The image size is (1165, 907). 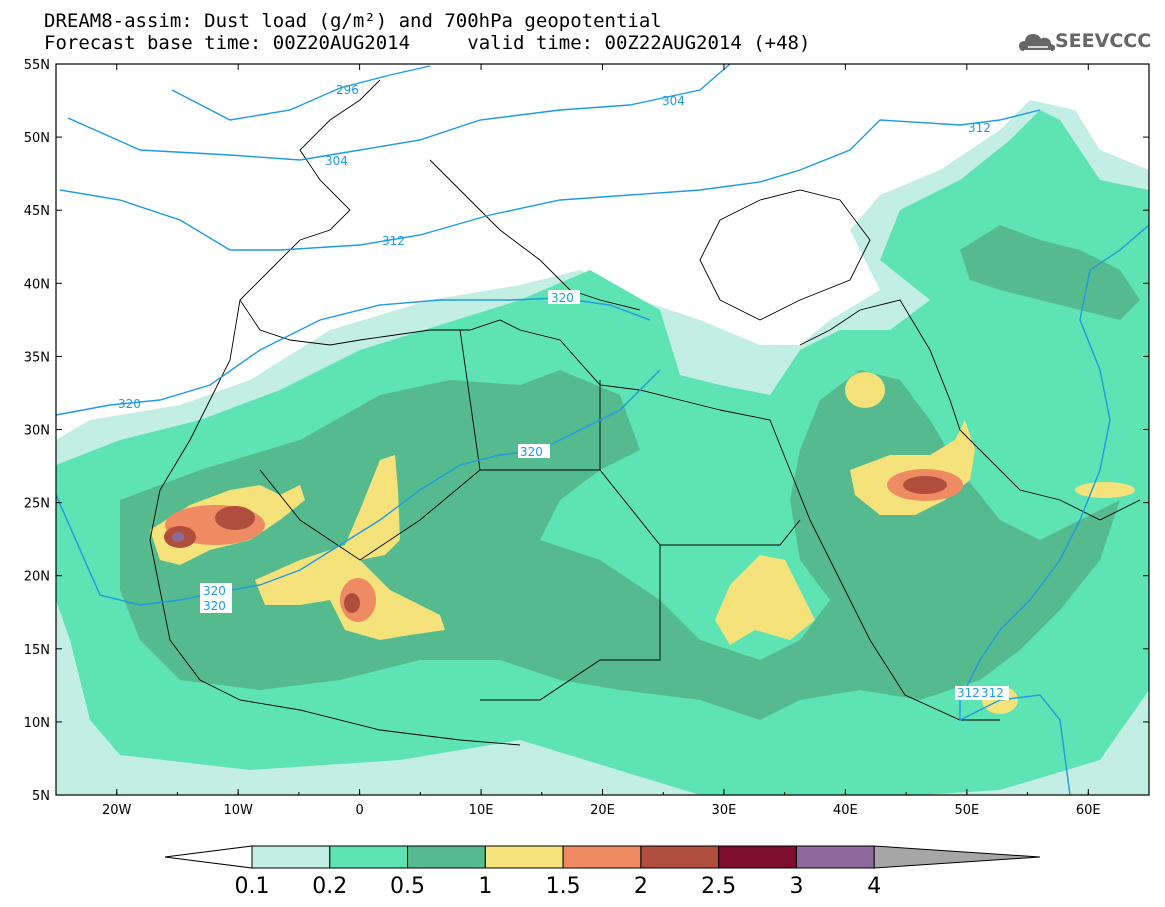 I want to click on lat-tick-label: 45N, so click(x=37, y=211).